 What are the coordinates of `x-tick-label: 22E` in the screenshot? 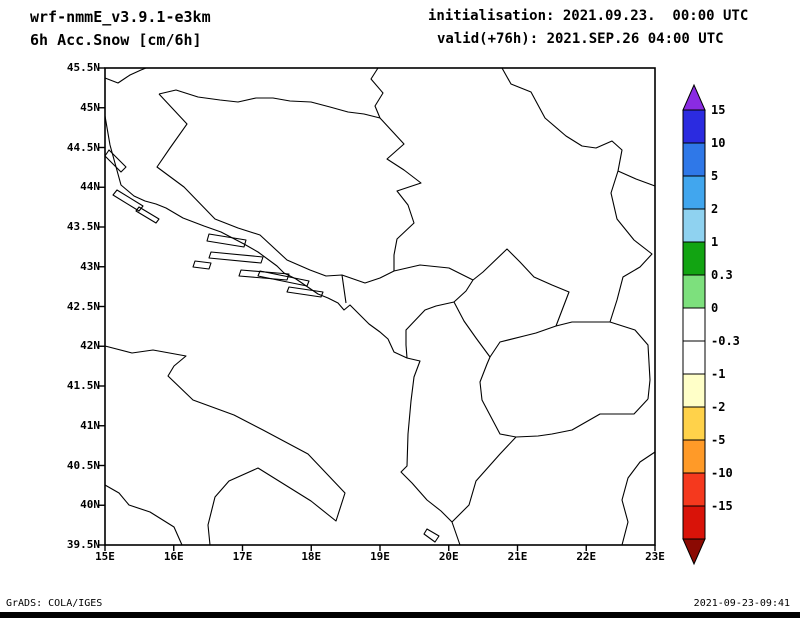 It's located at (586, 556).